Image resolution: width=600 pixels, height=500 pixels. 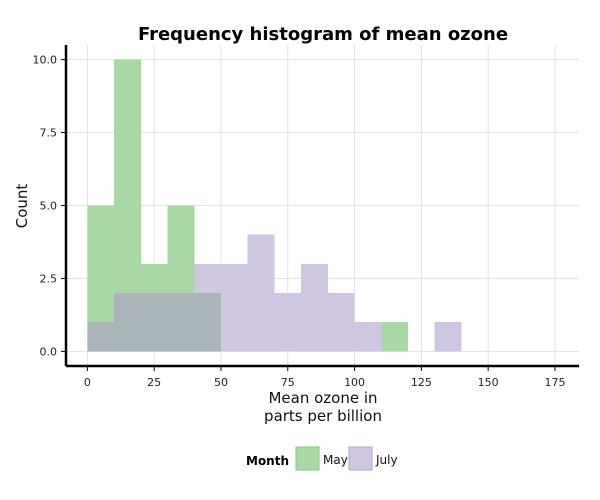 What do you see at coordinates (87, 382) in the screenshot?
I see `x-tick-label: 0` at bounding box center [87, 382].